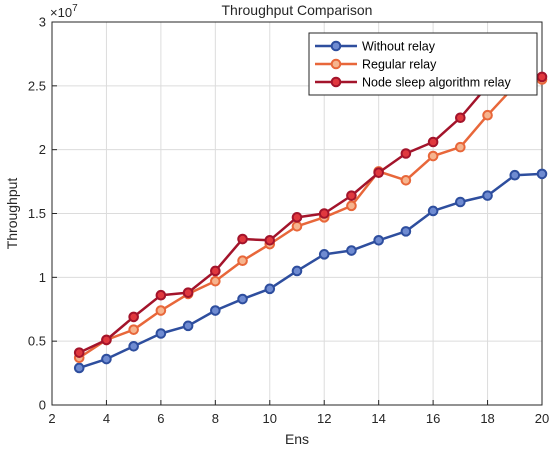 The height and width of the screenshot is (451, 550). I want to click on legend-item: Regular relay, so click(376, 65).